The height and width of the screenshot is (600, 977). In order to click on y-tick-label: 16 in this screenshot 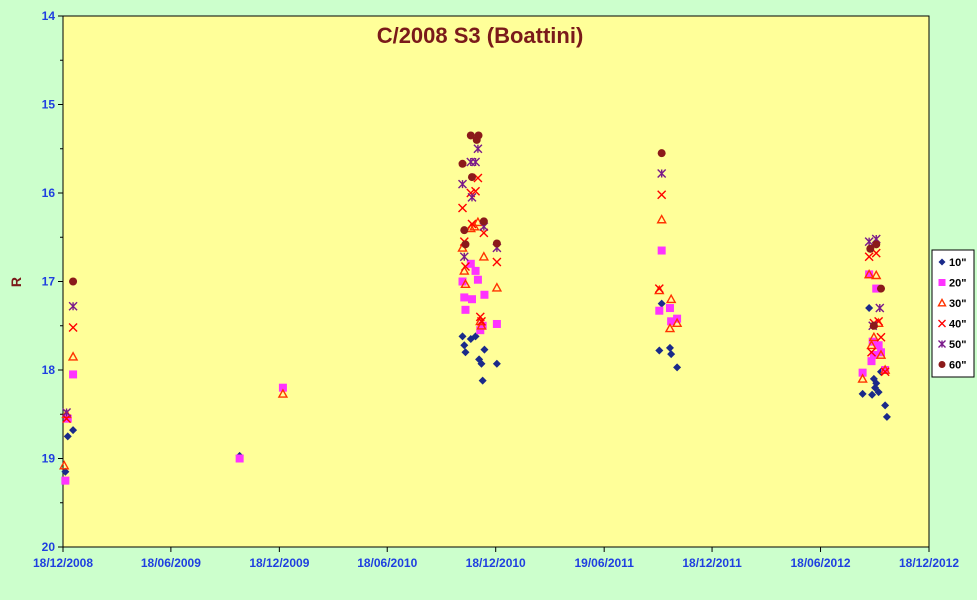, I will do `click(49, 193)`.